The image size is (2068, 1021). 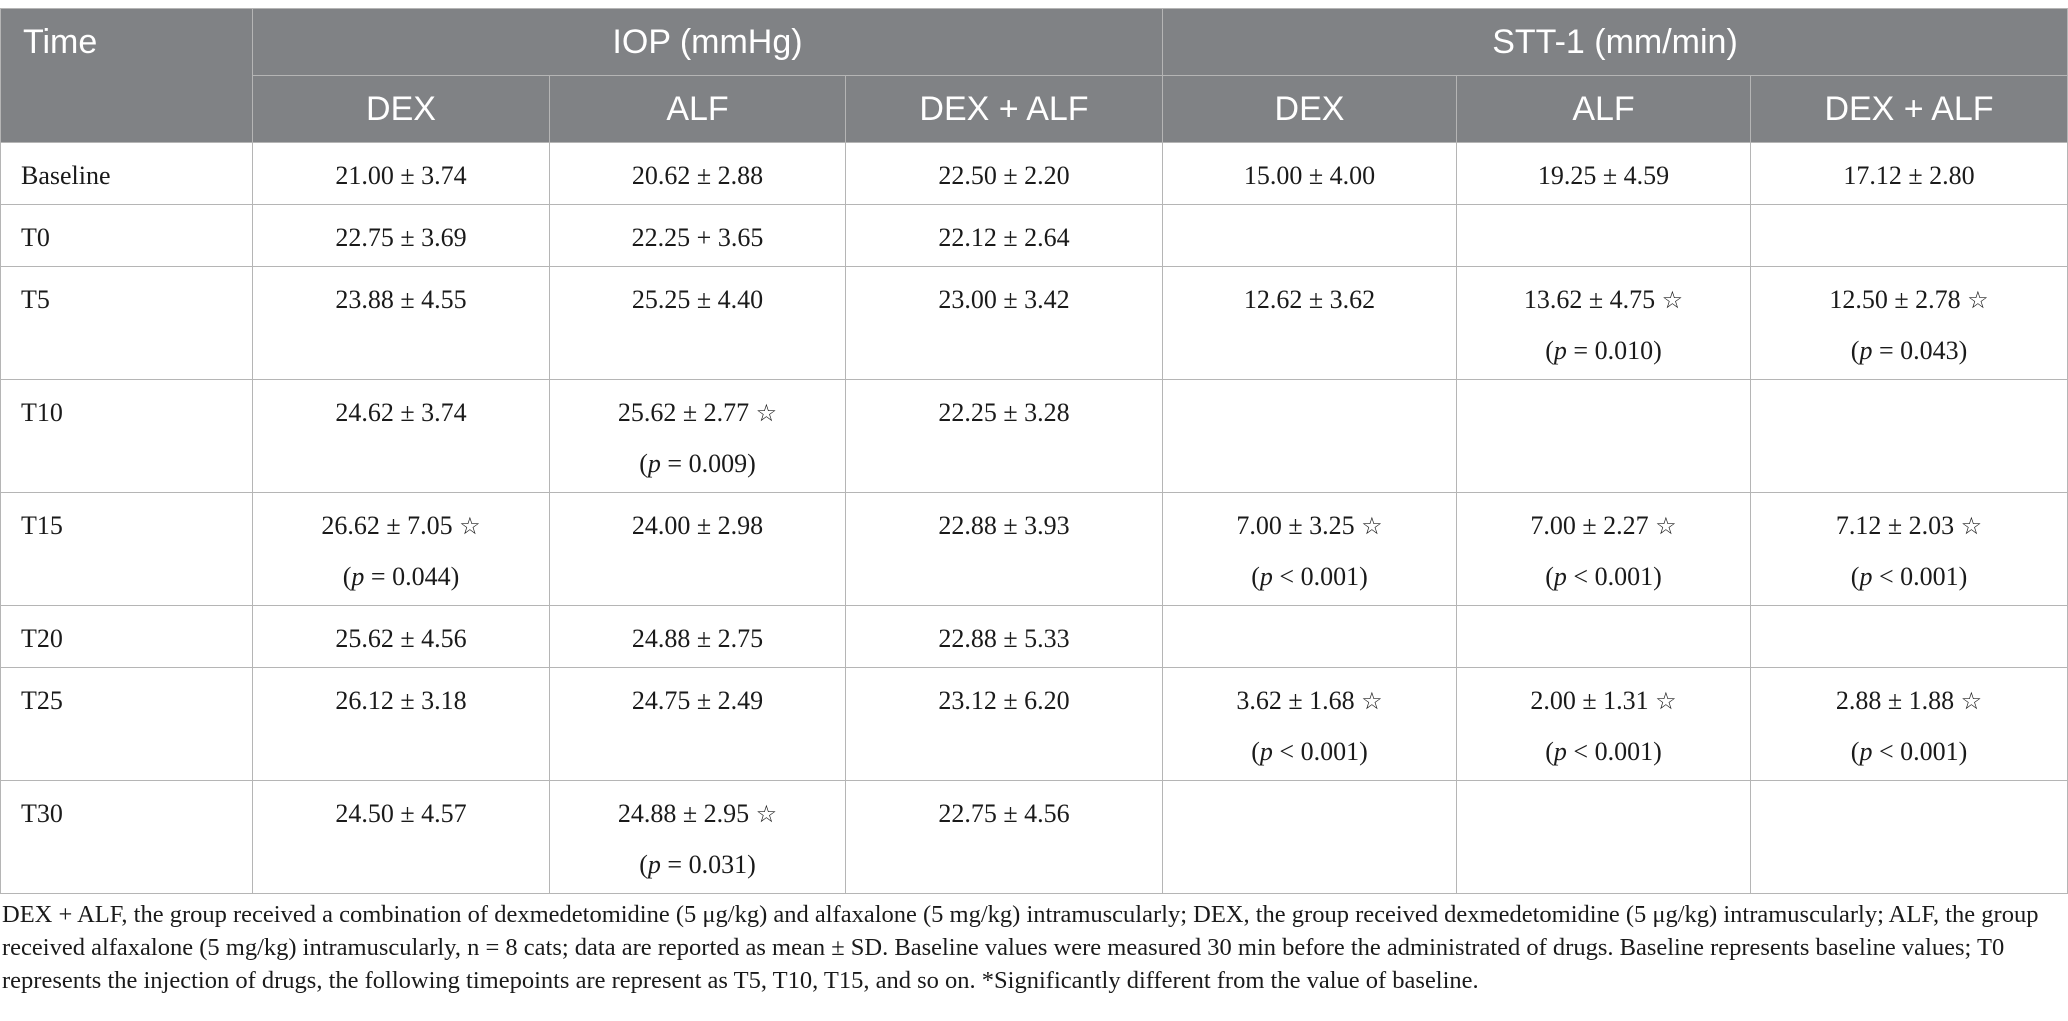 What do you see at coordinates (401, 173) in the screenshot?
I see `cell-iop-dex: 21.00 ± 3.74` at bounding box center [401, 173].